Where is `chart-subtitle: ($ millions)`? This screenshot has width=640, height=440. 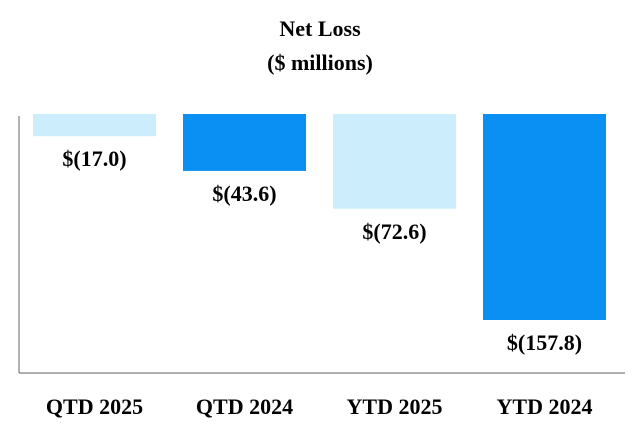
chart-subtitle: ($ millions) is located at coordinates (320, 62).